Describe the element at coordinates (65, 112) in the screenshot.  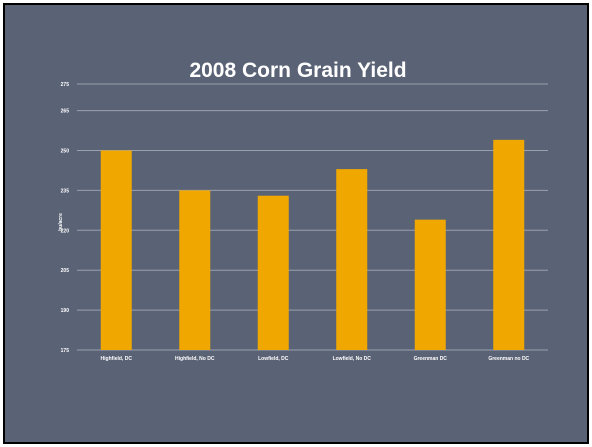
I see `y-tick-label: 265` at that location.